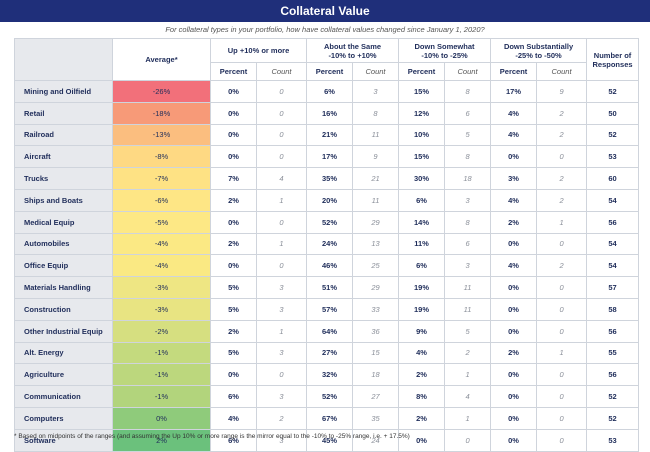  Describe the element at coordinates (376, 178) in the screenshot. I see `same-count-cell: 21` at that location.